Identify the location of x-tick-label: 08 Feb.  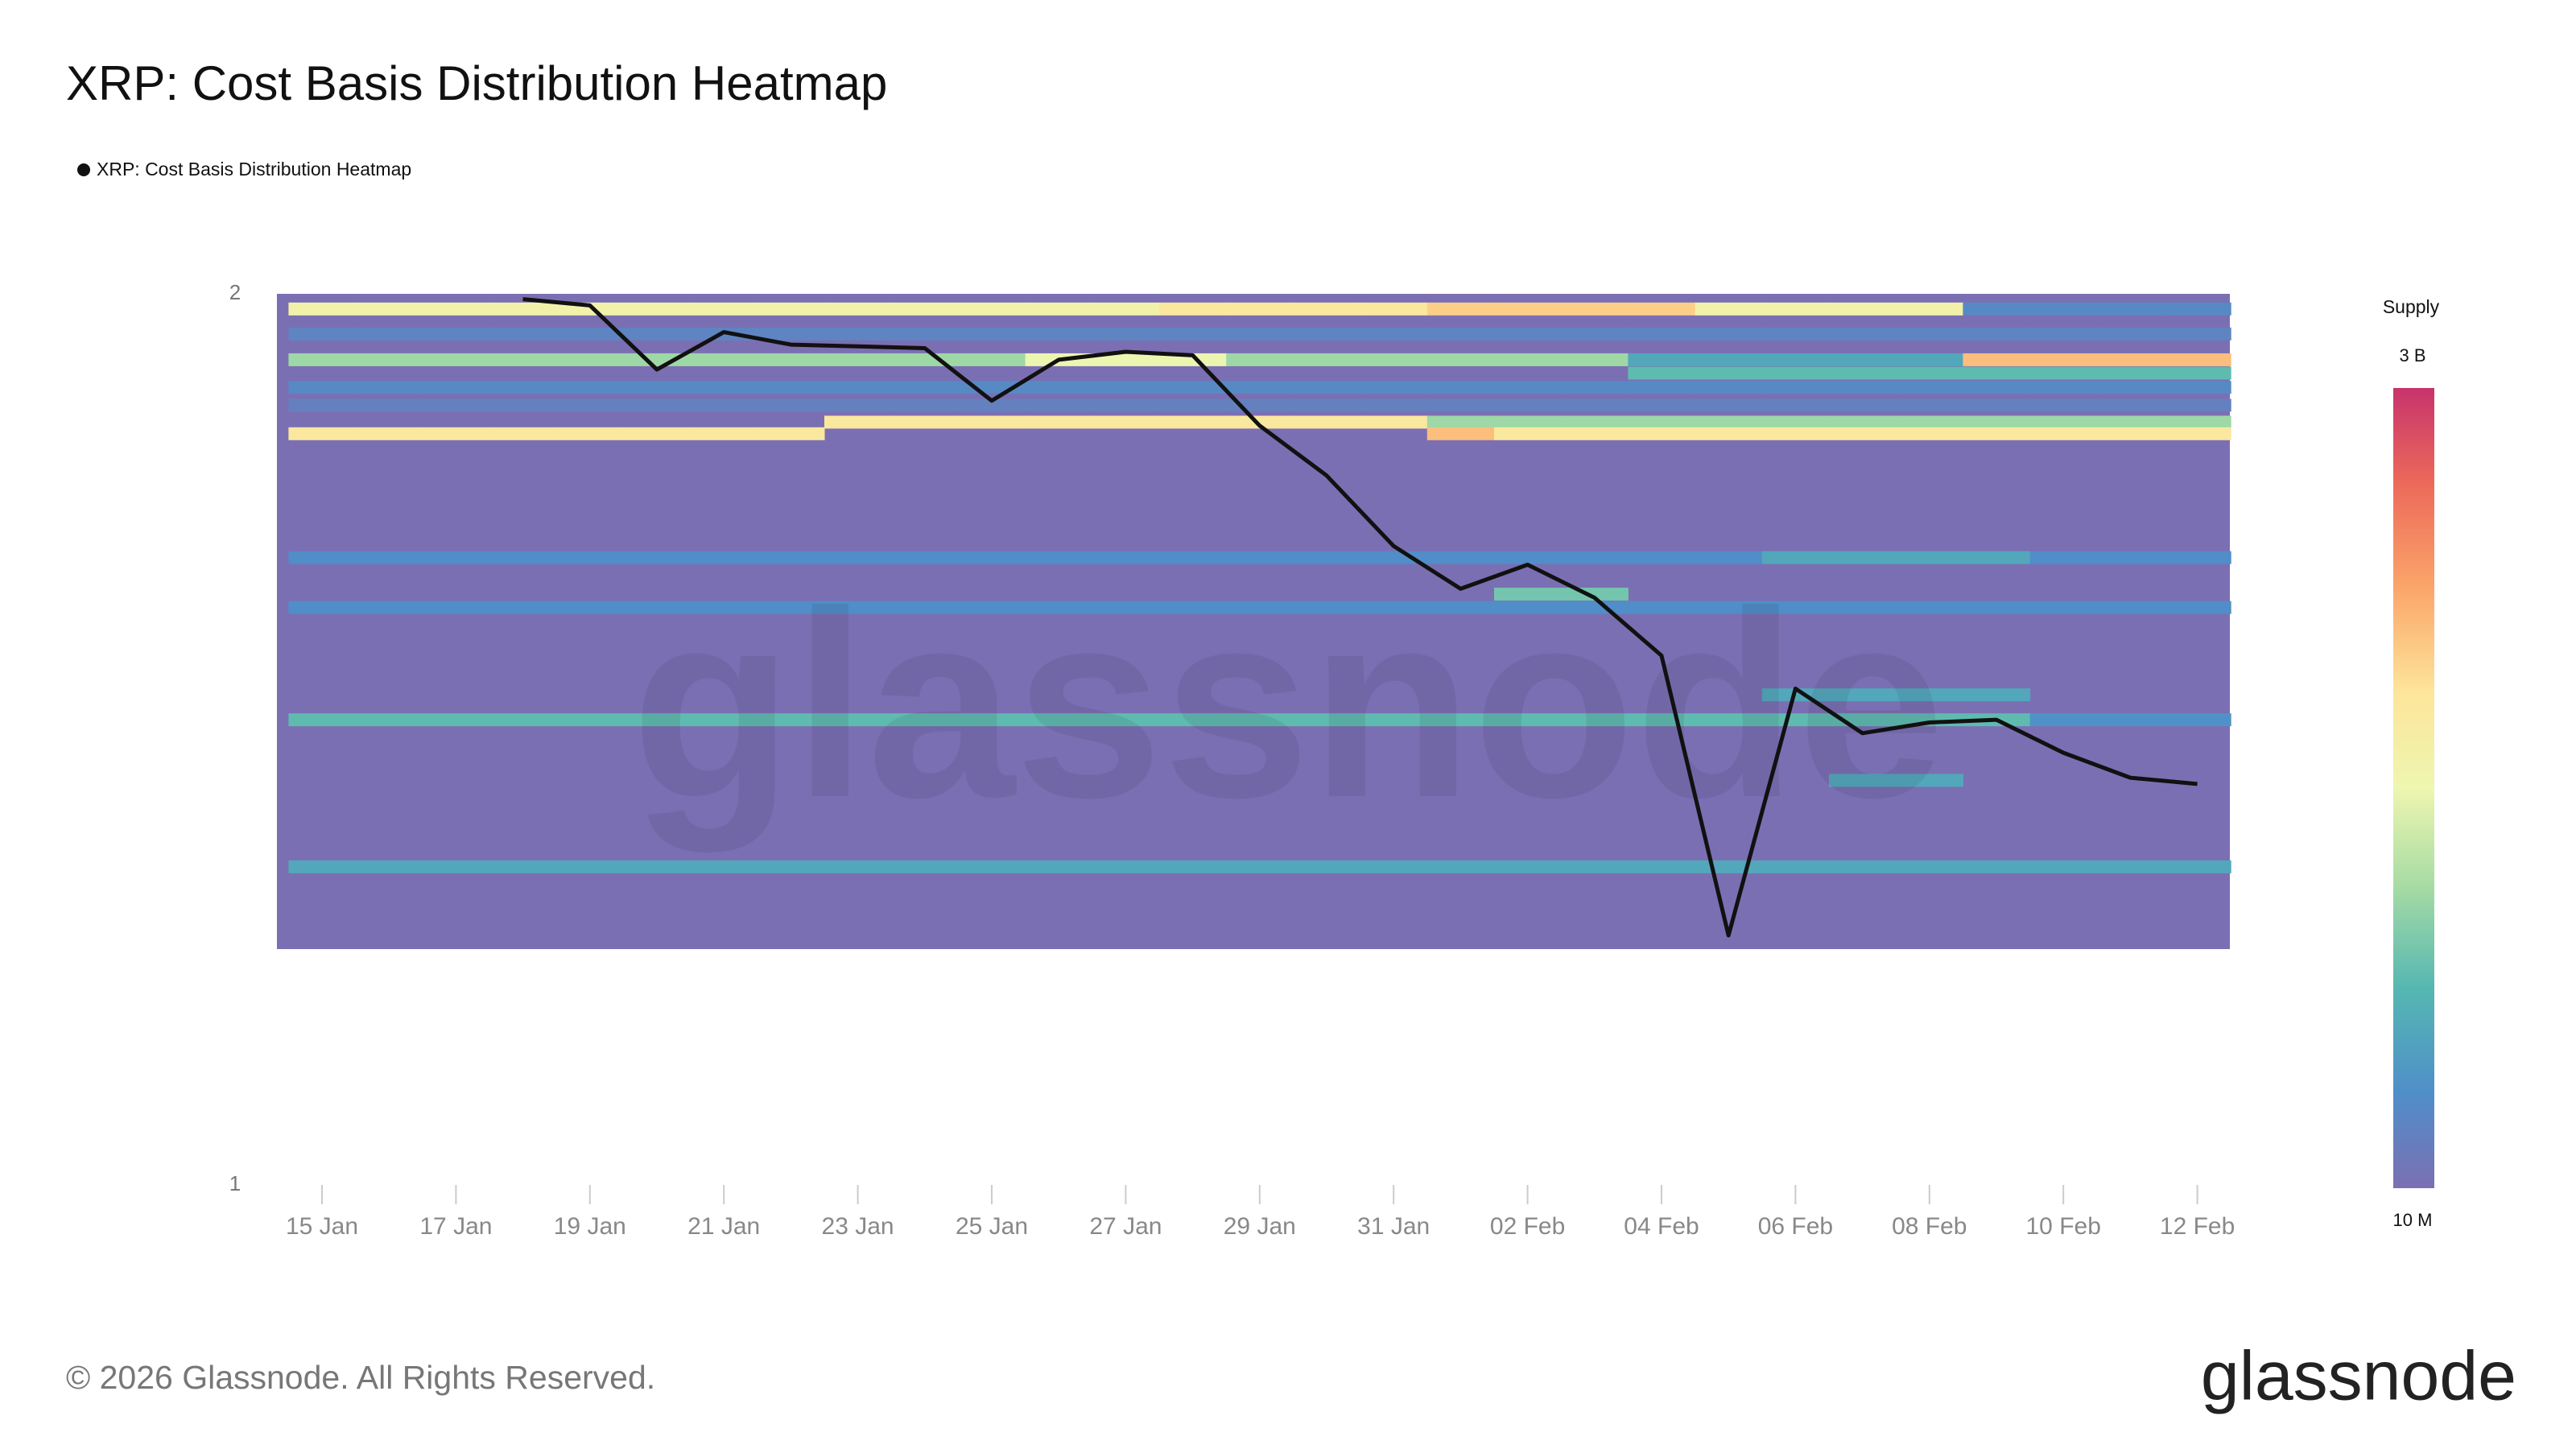
(1930, 1226).